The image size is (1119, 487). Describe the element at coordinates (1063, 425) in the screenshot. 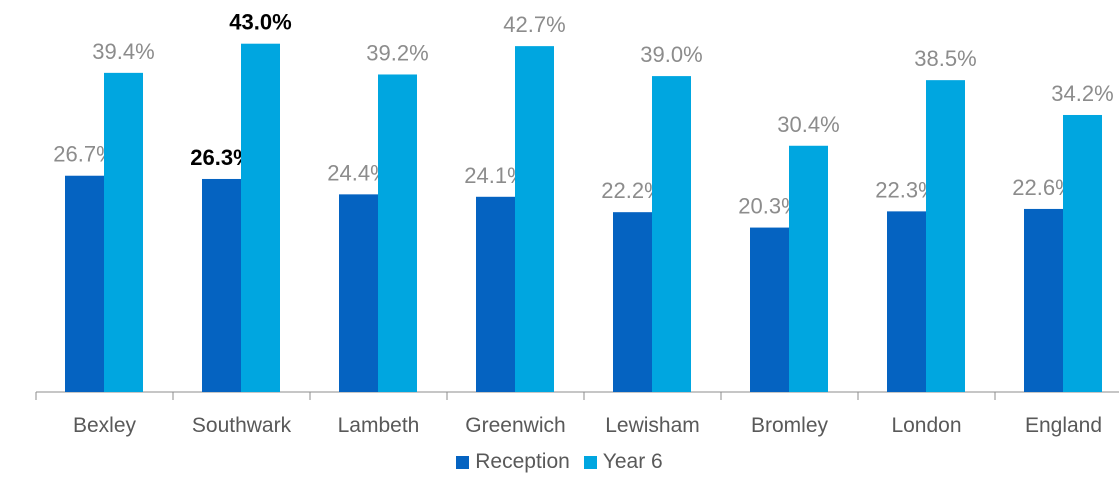

I see `x-tick-label: England` at that location.